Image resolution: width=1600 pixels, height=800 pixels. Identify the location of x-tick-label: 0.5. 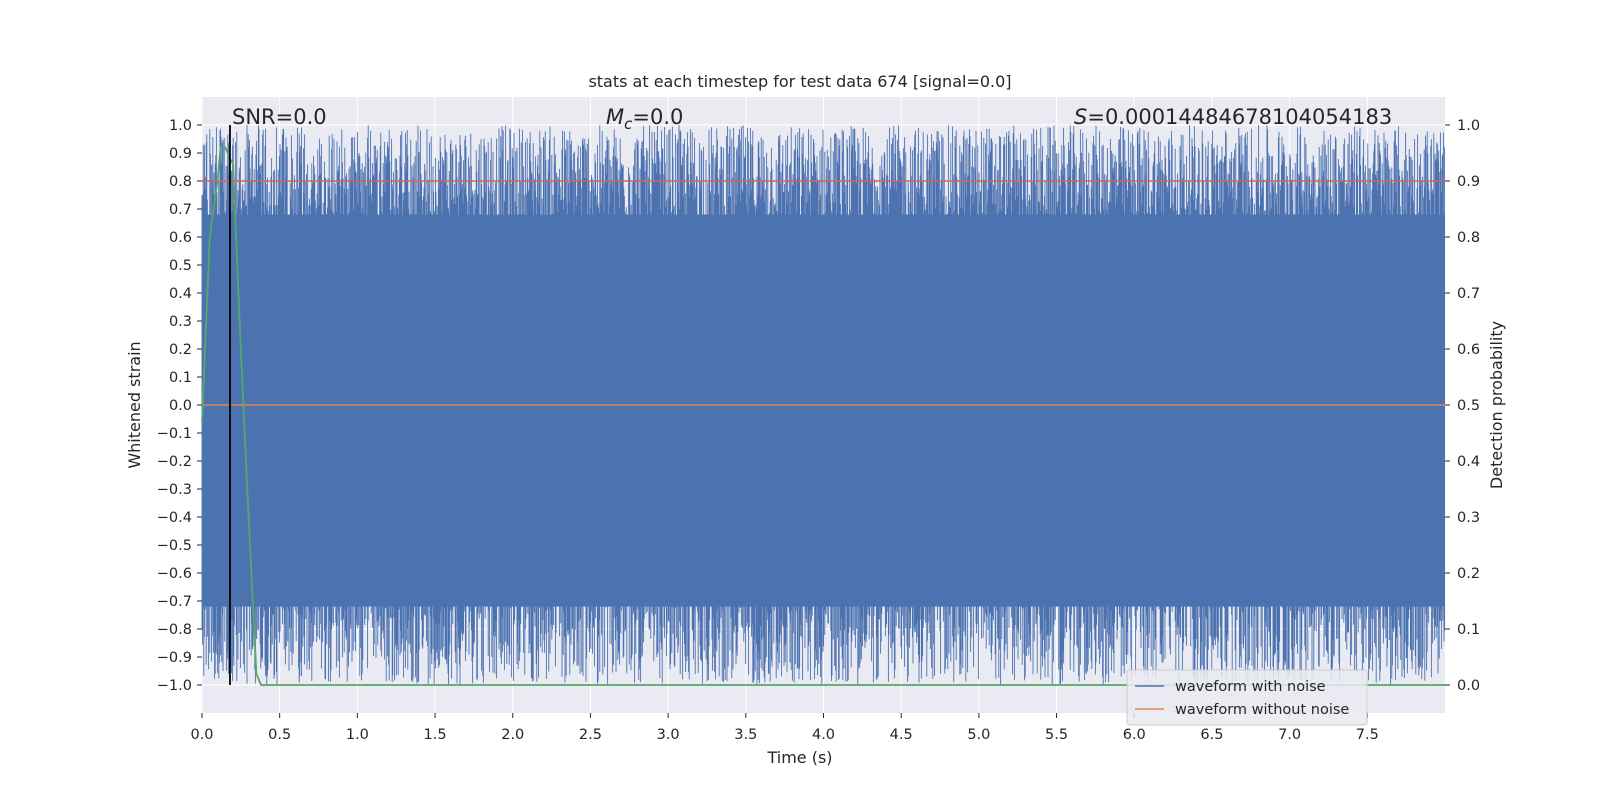
(279, 735).